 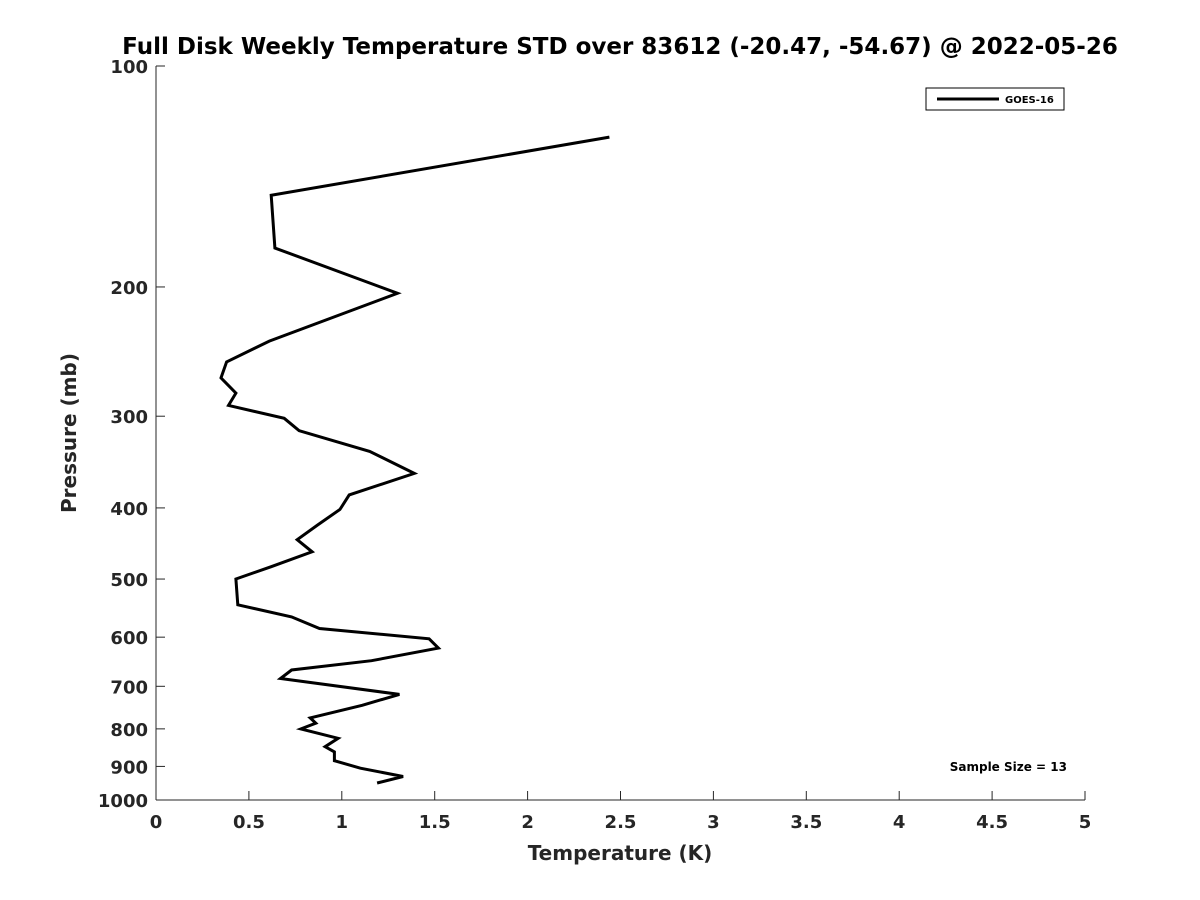 I want to click on x-tick-label: 4, so click(x=899, y=822).